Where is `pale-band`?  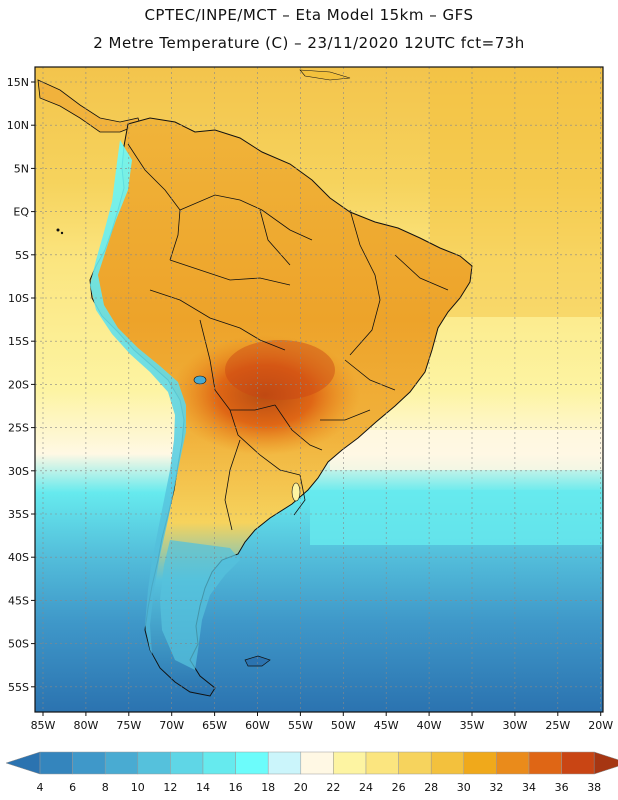 pale-band is located at coordinates (466, 450).